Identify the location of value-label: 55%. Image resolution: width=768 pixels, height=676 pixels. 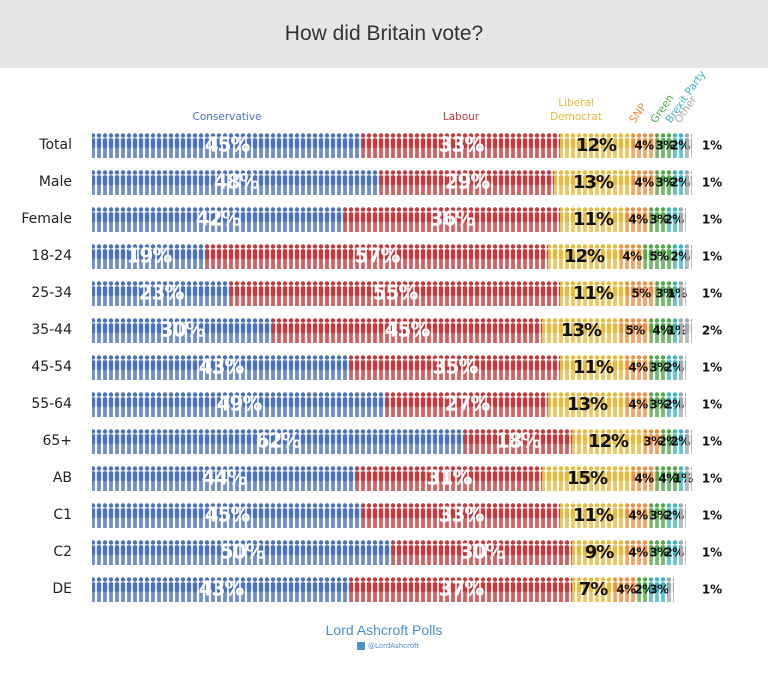
(396, 293).